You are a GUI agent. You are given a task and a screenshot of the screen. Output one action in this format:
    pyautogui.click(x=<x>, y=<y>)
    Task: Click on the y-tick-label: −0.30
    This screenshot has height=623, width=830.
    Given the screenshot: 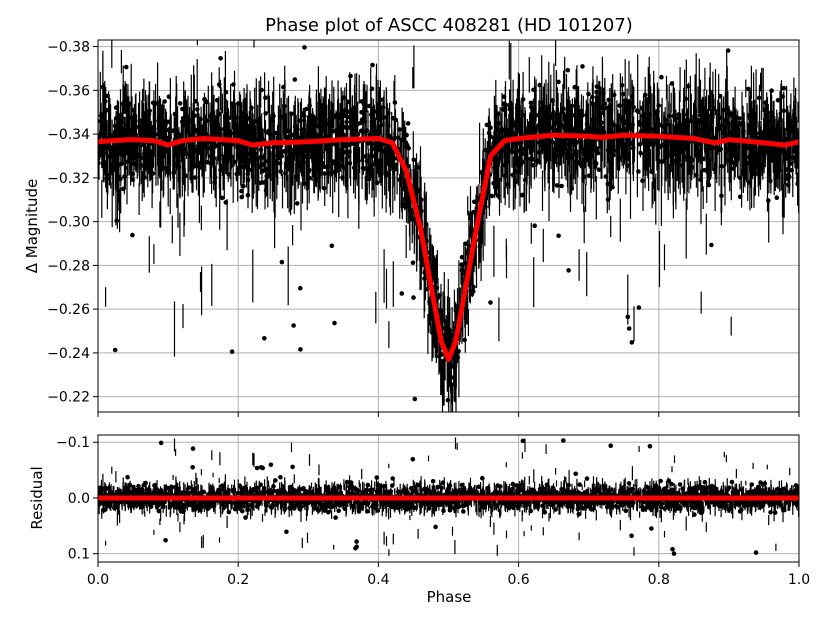 What is the action you would take?
    pyautogui.click(x=68, y=223)
    